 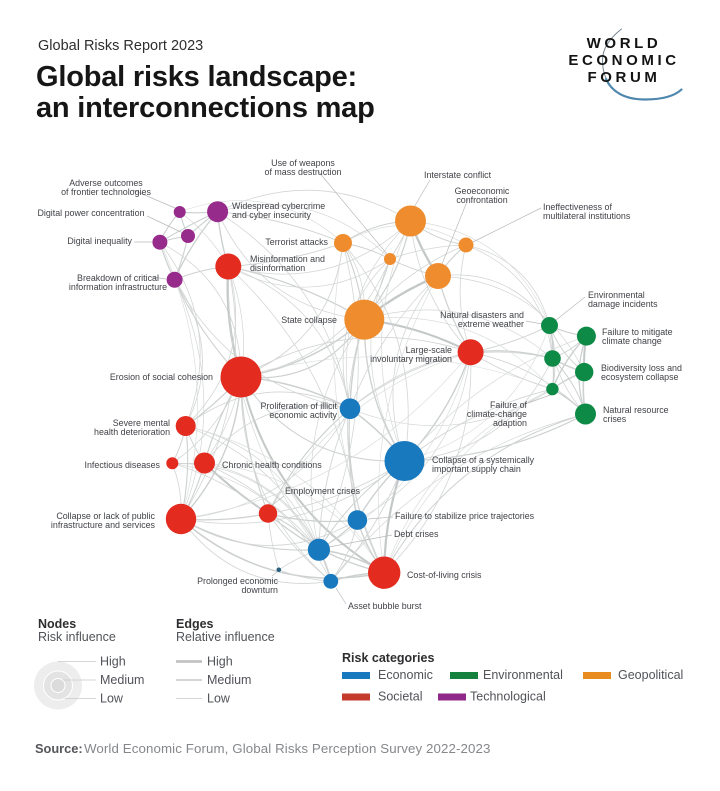 What do you see at coordinates (388, 658) in the screenshot?
I see `svg-text: Risk categories` at bounding box center [388, 658].